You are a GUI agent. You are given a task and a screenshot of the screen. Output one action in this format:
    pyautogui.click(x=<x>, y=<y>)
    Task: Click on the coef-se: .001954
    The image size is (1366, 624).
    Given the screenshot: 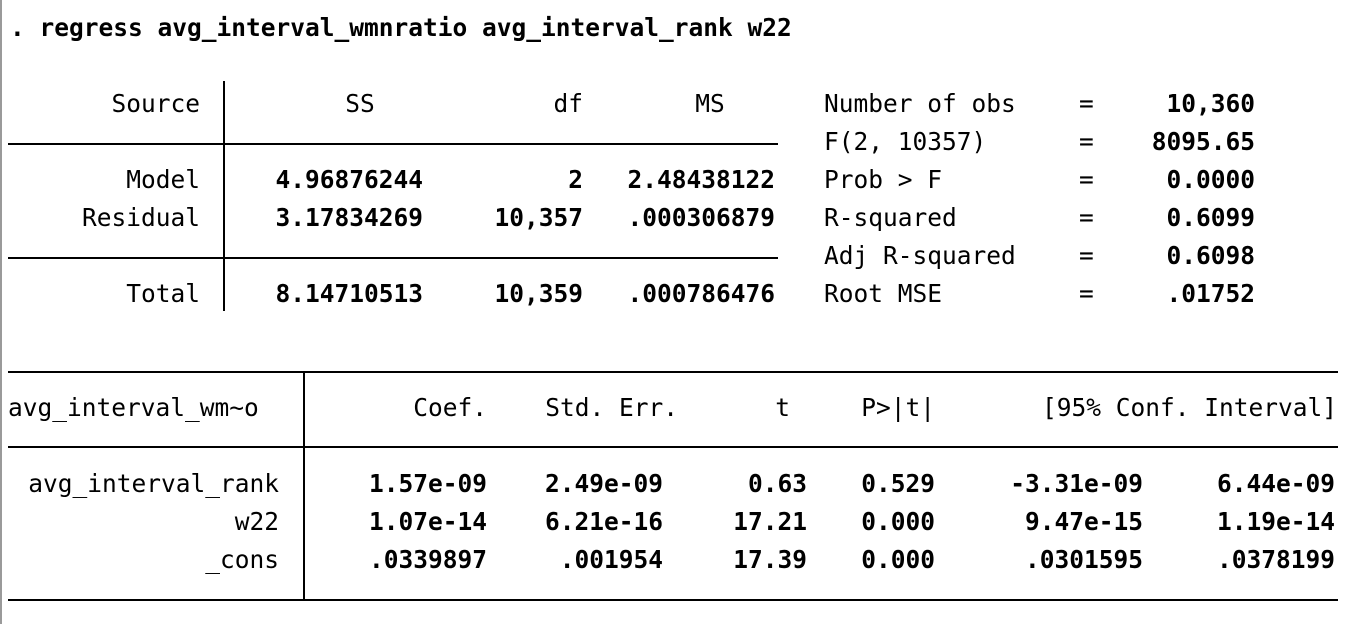 What is the action you would take?
    pyautogui.click(x=611, y=559)
    